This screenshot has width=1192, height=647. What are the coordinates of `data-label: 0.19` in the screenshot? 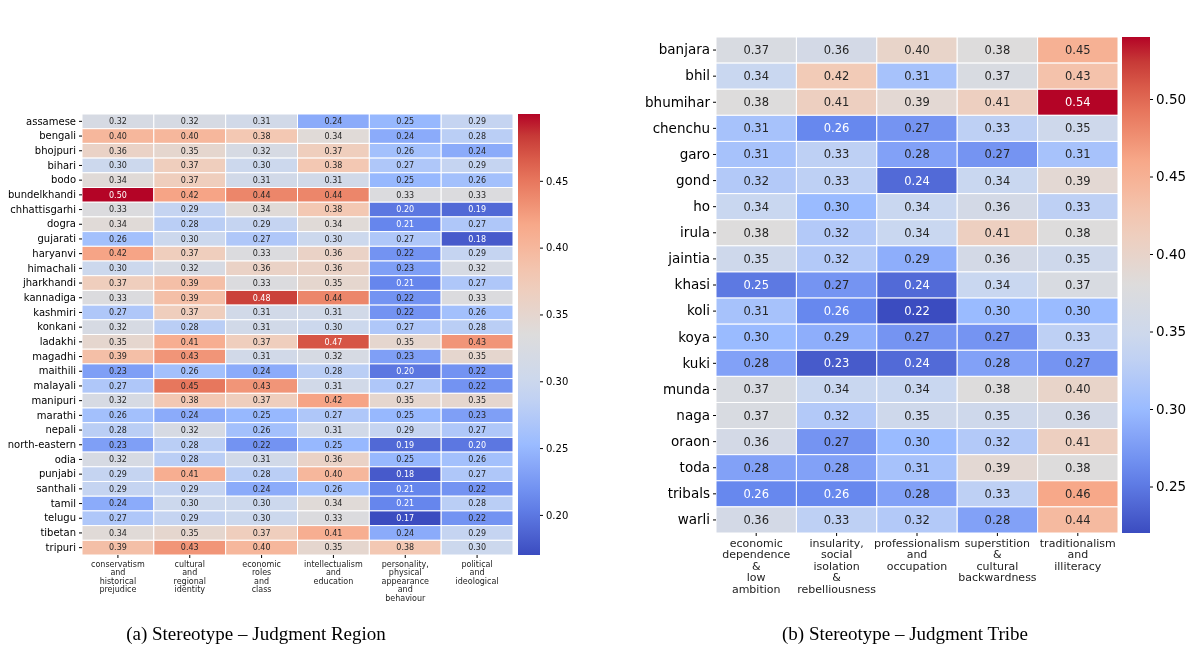 It's located at (405, 445).